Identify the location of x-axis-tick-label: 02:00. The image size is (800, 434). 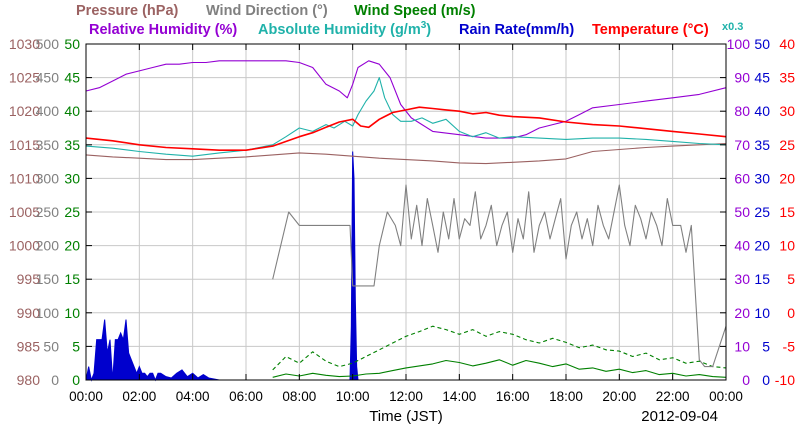
(139, 396).